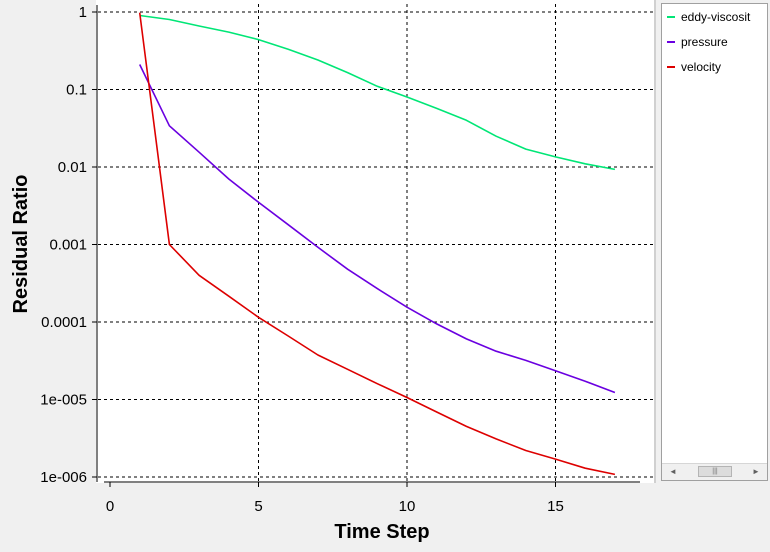  I want to click on y-tick-label: 0.1, so click(76, 90).